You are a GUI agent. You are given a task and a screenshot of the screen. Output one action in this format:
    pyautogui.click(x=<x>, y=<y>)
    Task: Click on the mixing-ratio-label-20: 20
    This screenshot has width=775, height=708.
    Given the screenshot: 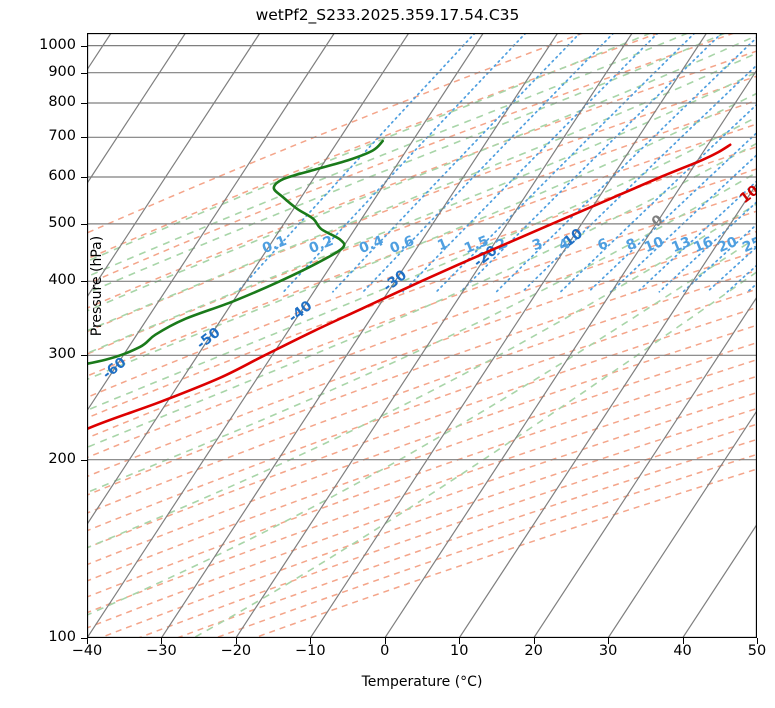 What is the action you would take?
    pyautogui.click(x=728, y=245)
    